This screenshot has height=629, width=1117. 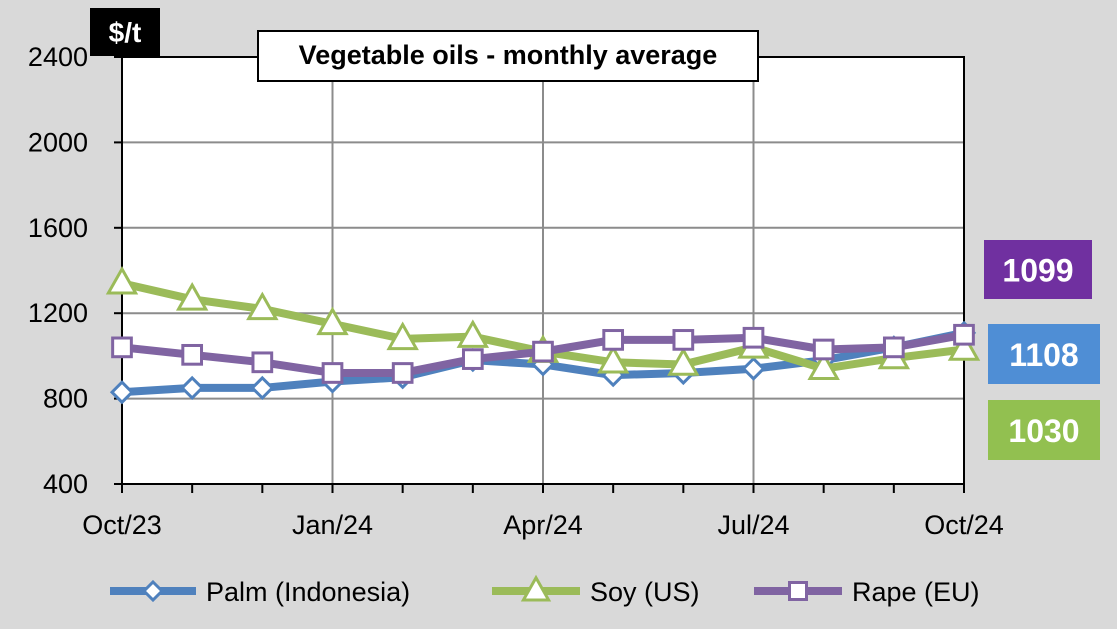 What do you see at coordinates (543, 525) in the screenshot?
I see `x-tick-label: Apr/24` at bounding box center [543, 525].